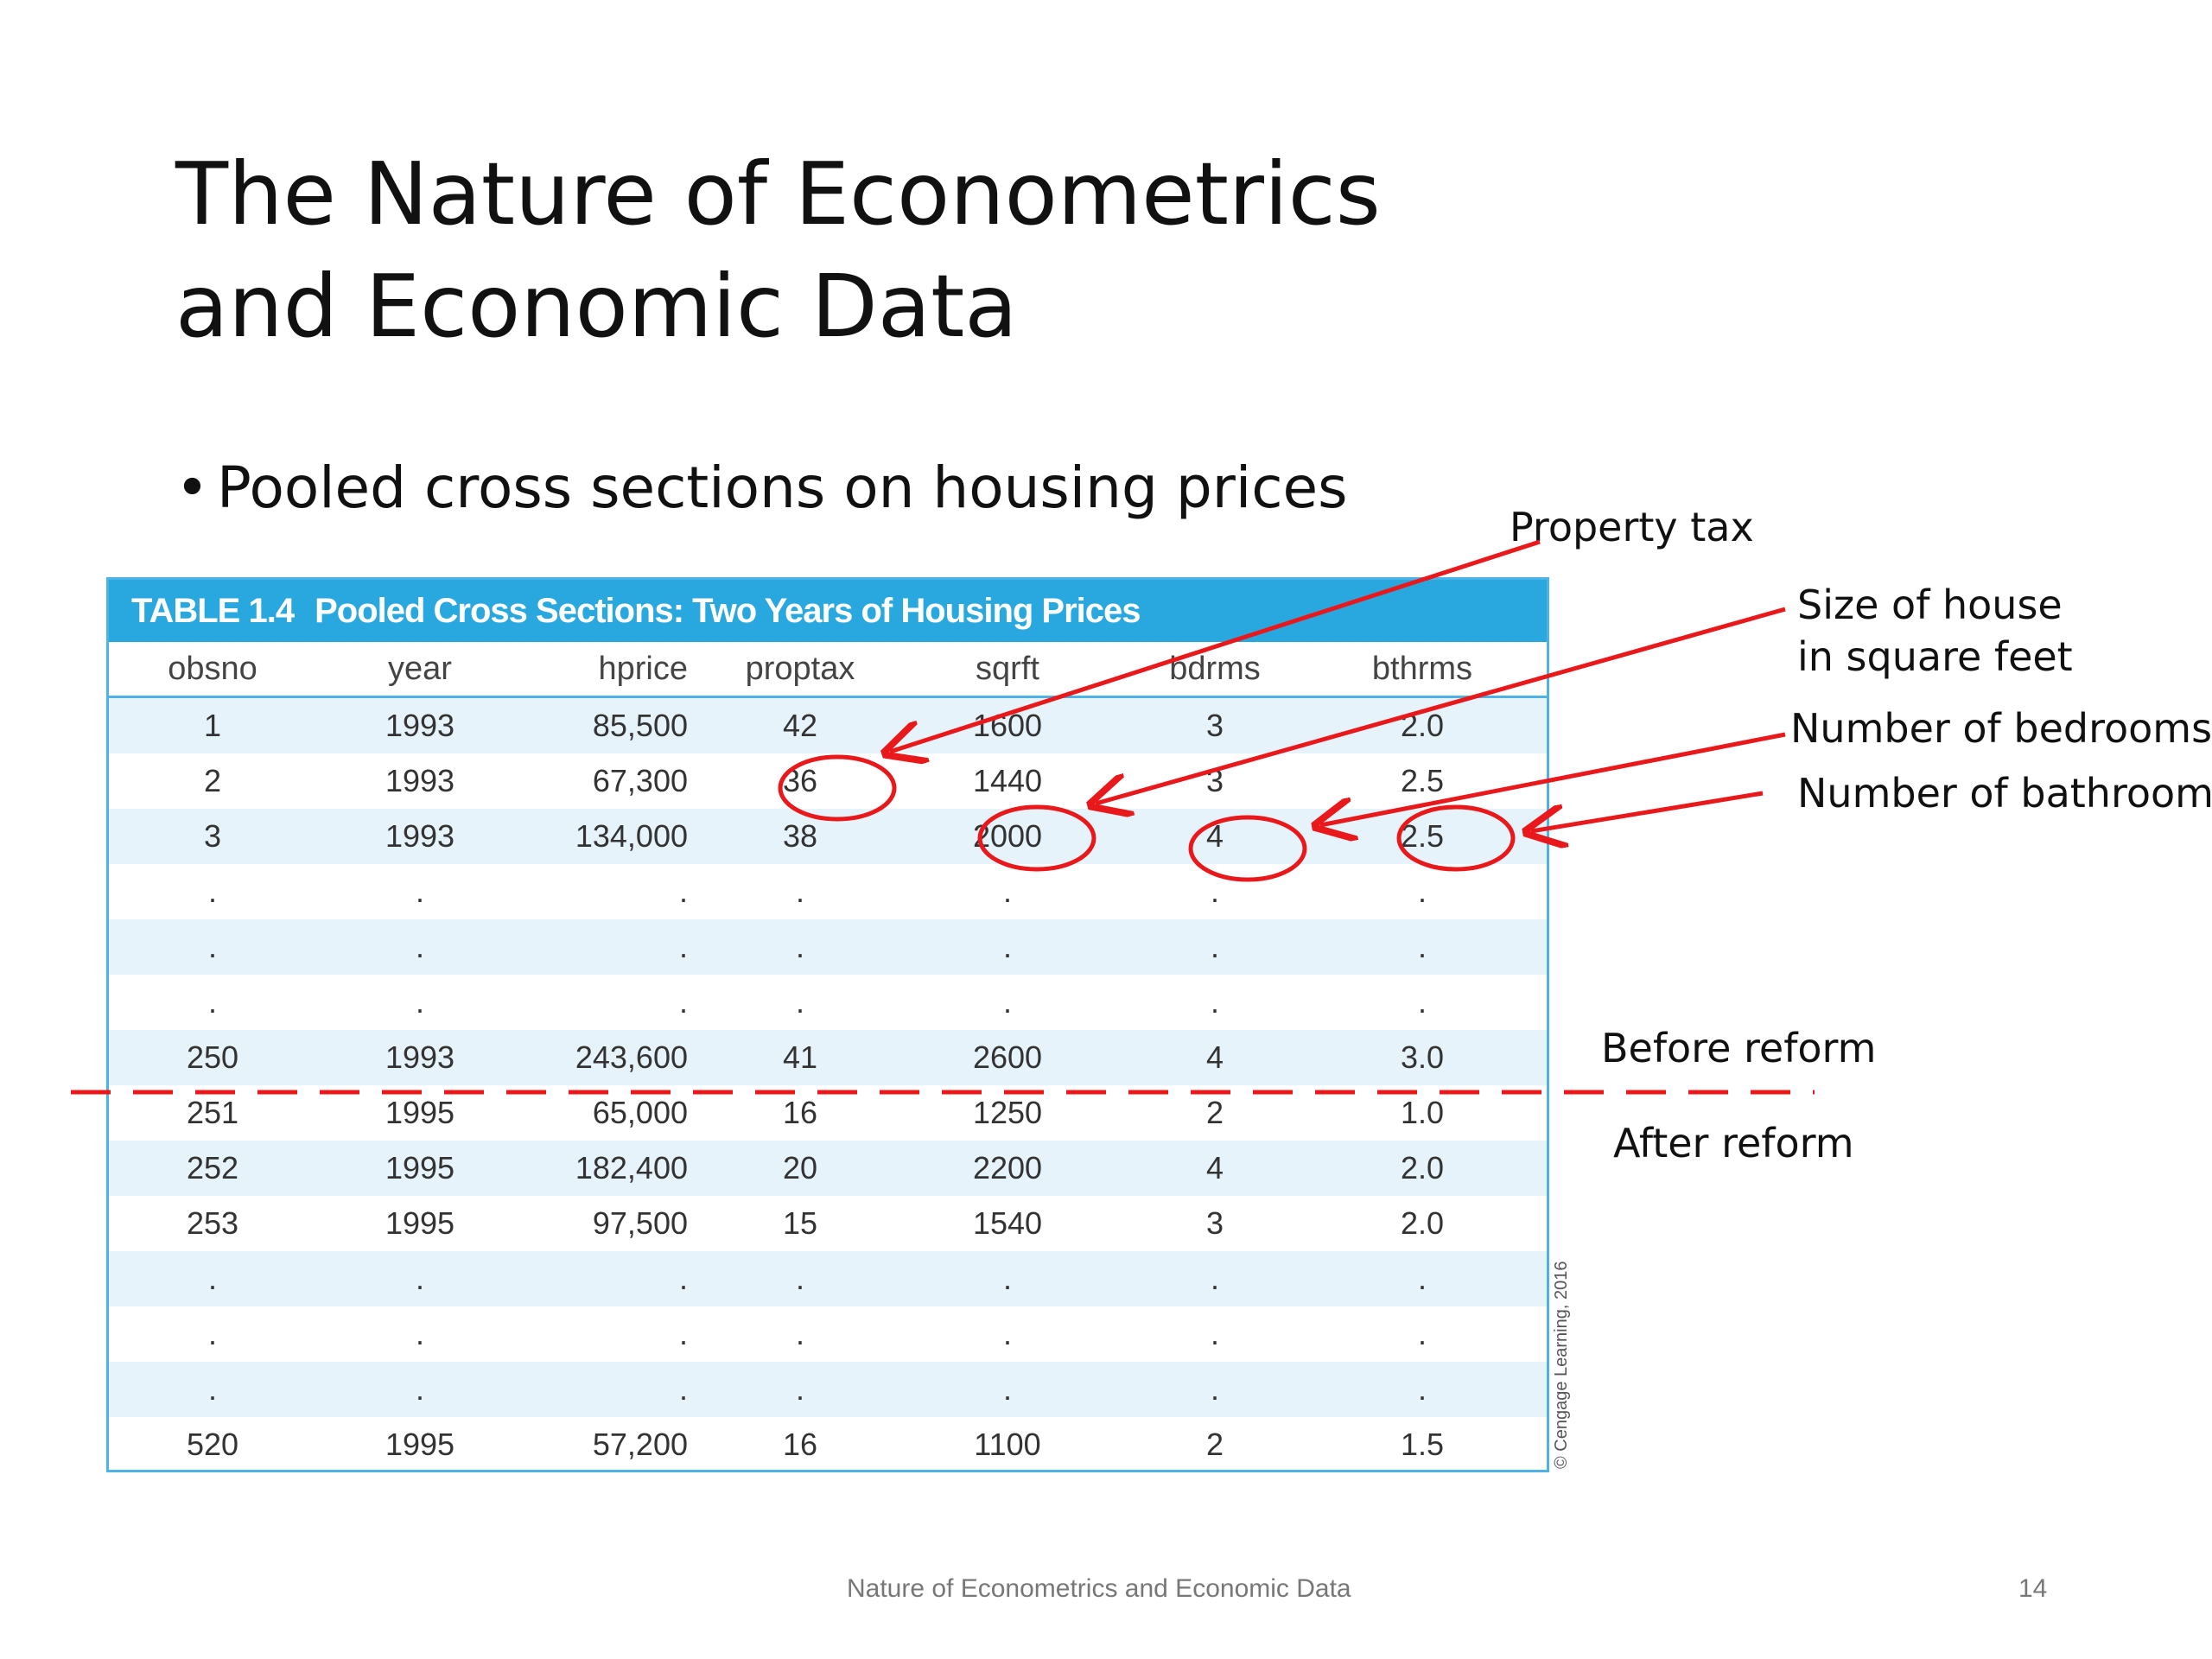 The image size is (2212, 1659). I want to click on table-cell-obsno: 2, so click(212, 780).